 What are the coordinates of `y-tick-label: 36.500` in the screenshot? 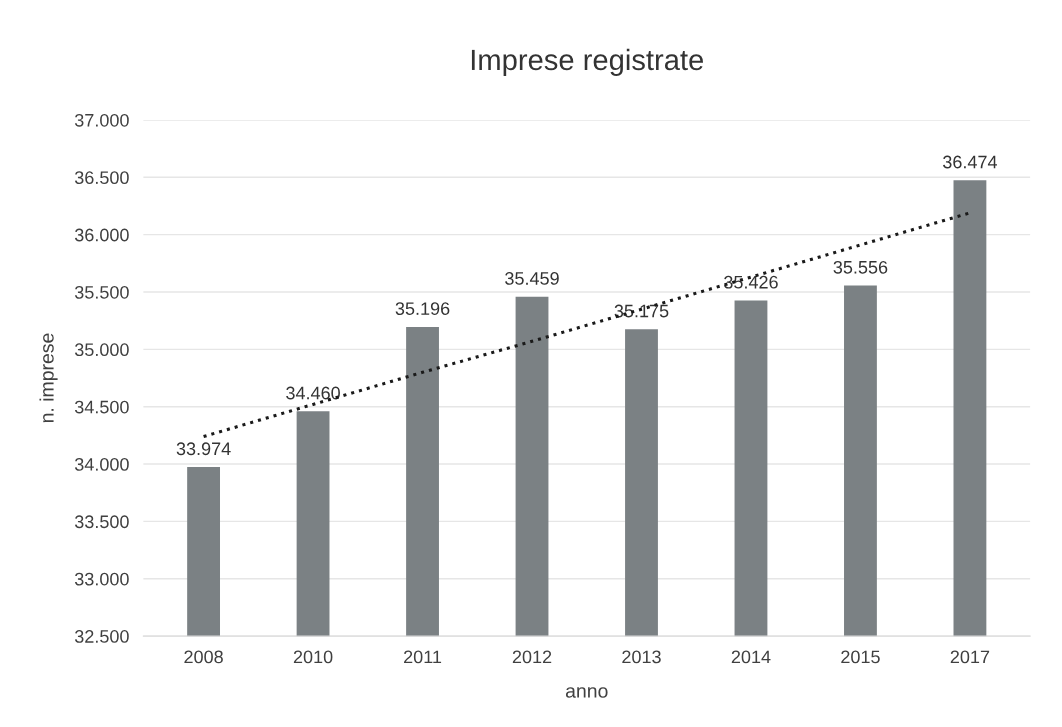 It's located at (101, 178).